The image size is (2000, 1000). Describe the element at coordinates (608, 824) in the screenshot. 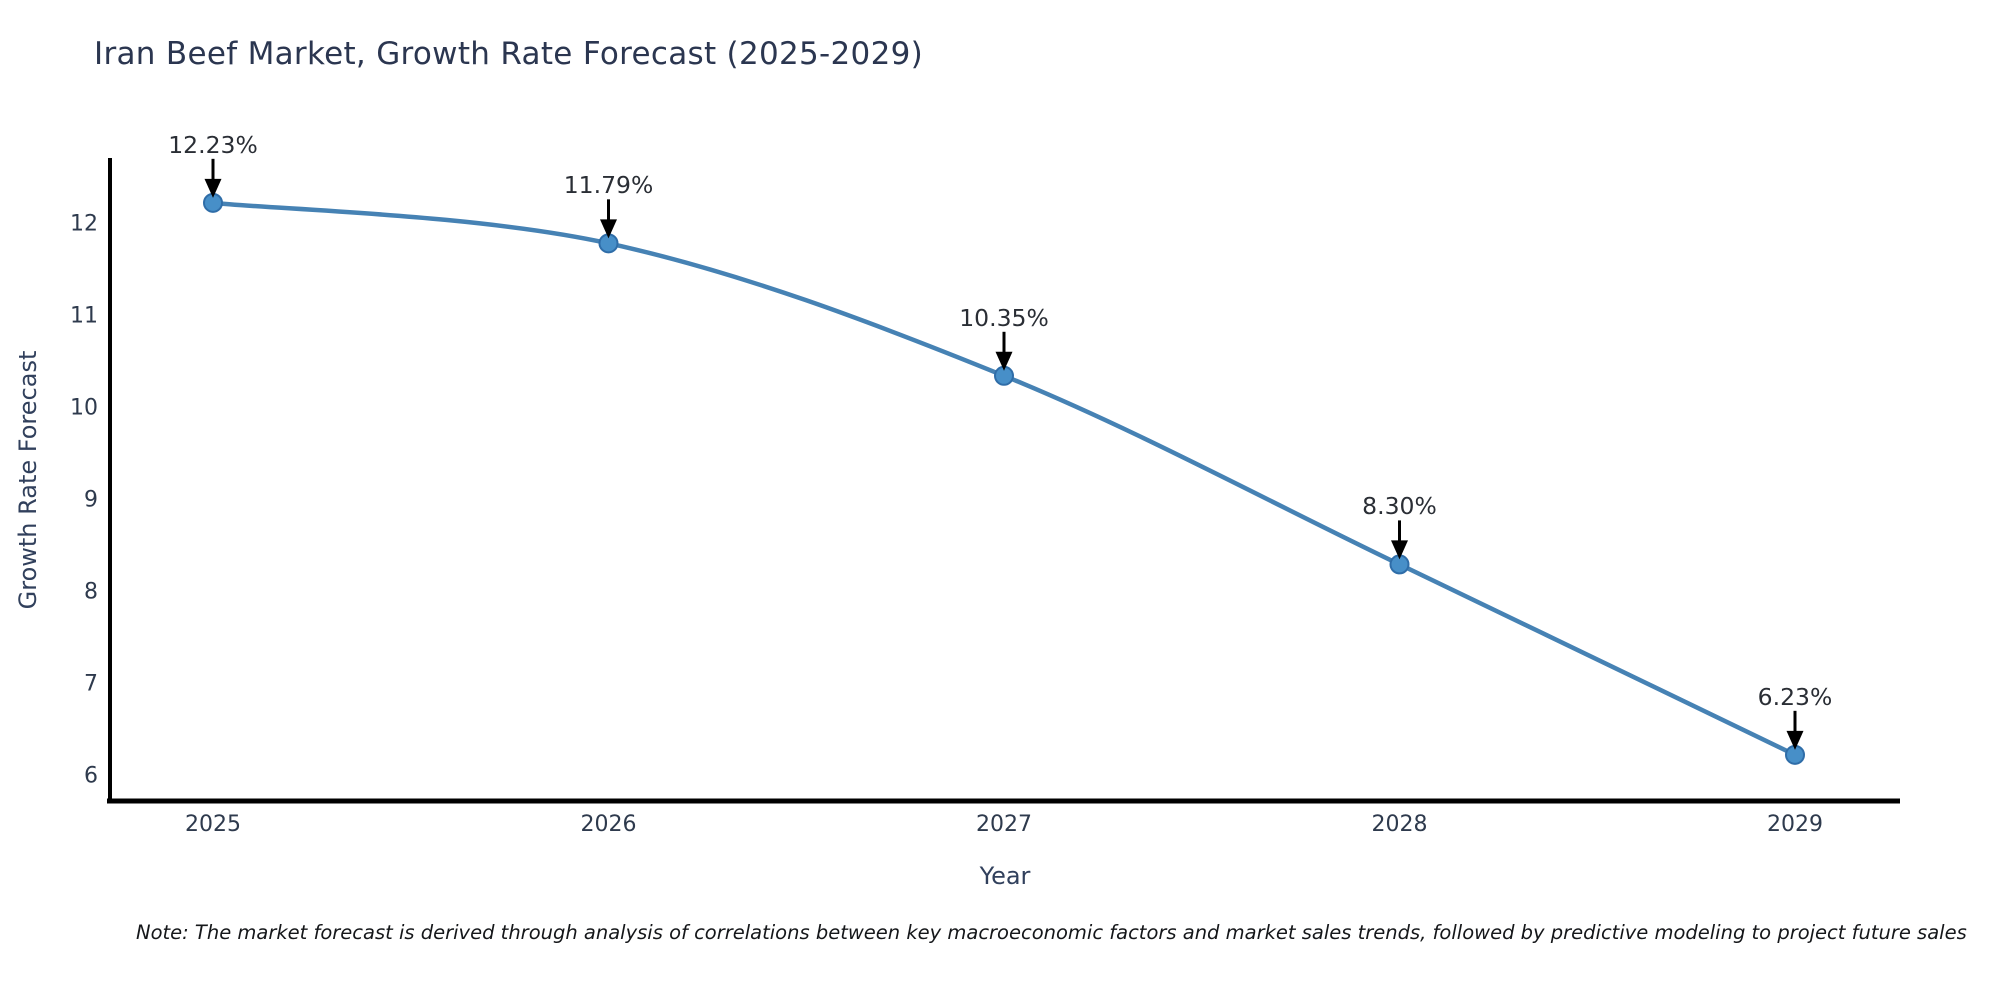

I see `x-tick-label: 2026` at that location.